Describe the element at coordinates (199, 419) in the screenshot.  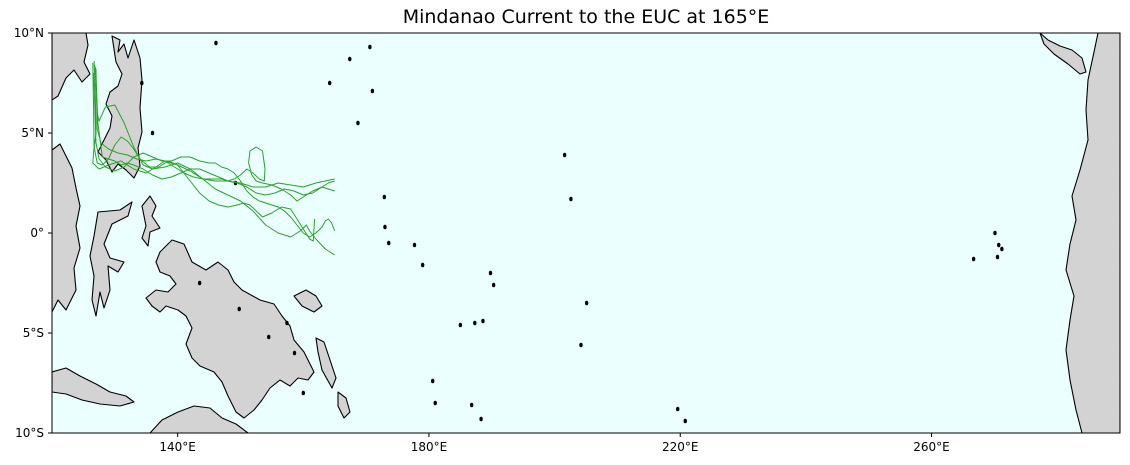
I see `land-australia-north` at that location.